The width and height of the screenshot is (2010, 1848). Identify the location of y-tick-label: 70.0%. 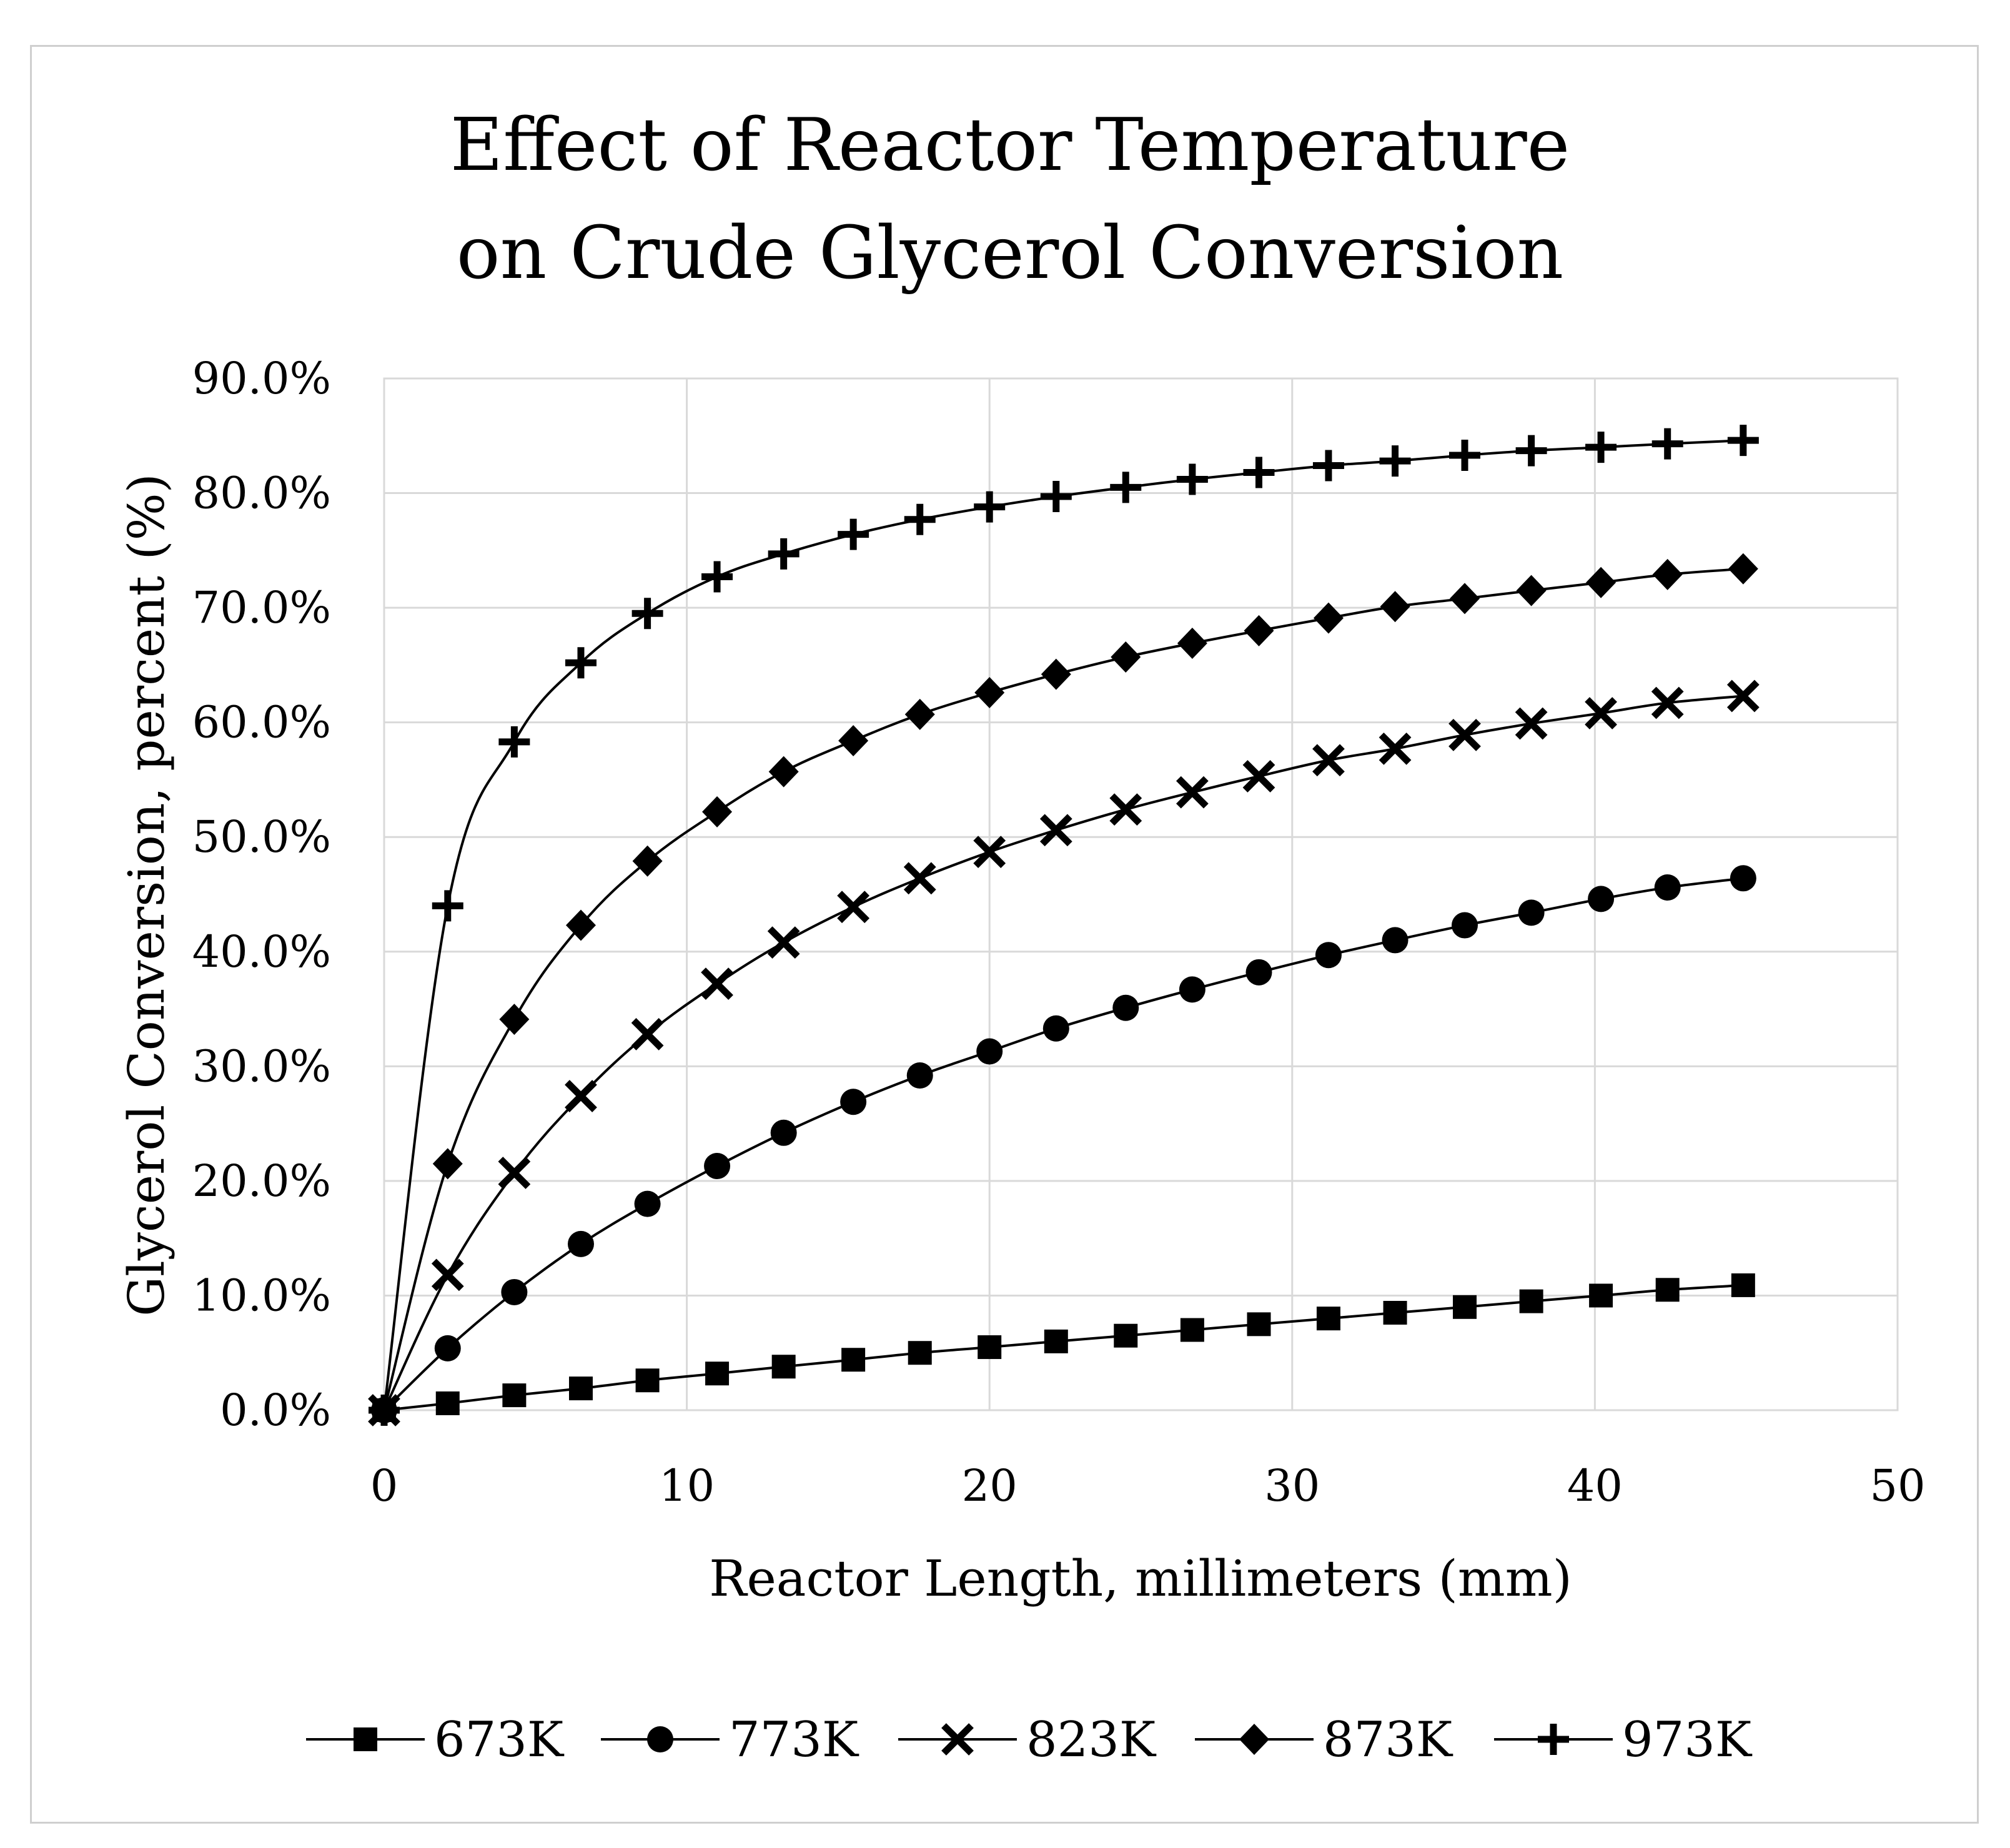
(261, 607).